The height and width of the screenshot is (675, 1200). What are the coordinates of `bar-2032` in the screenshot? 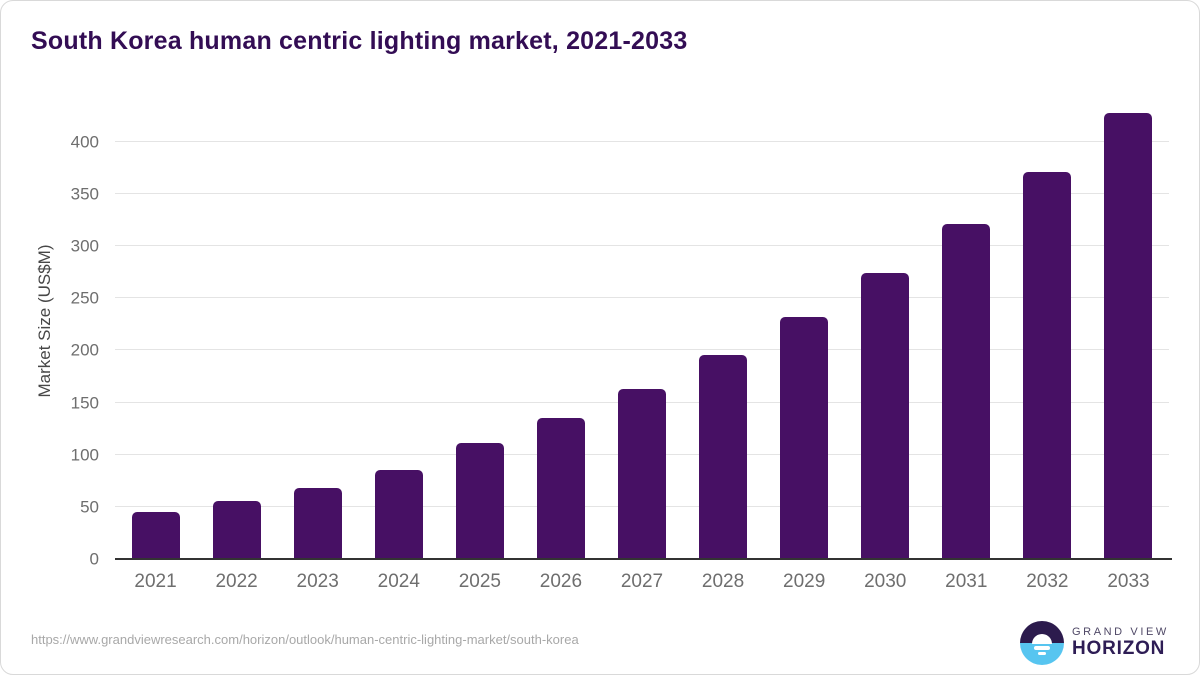 It's located at (1047, 365).